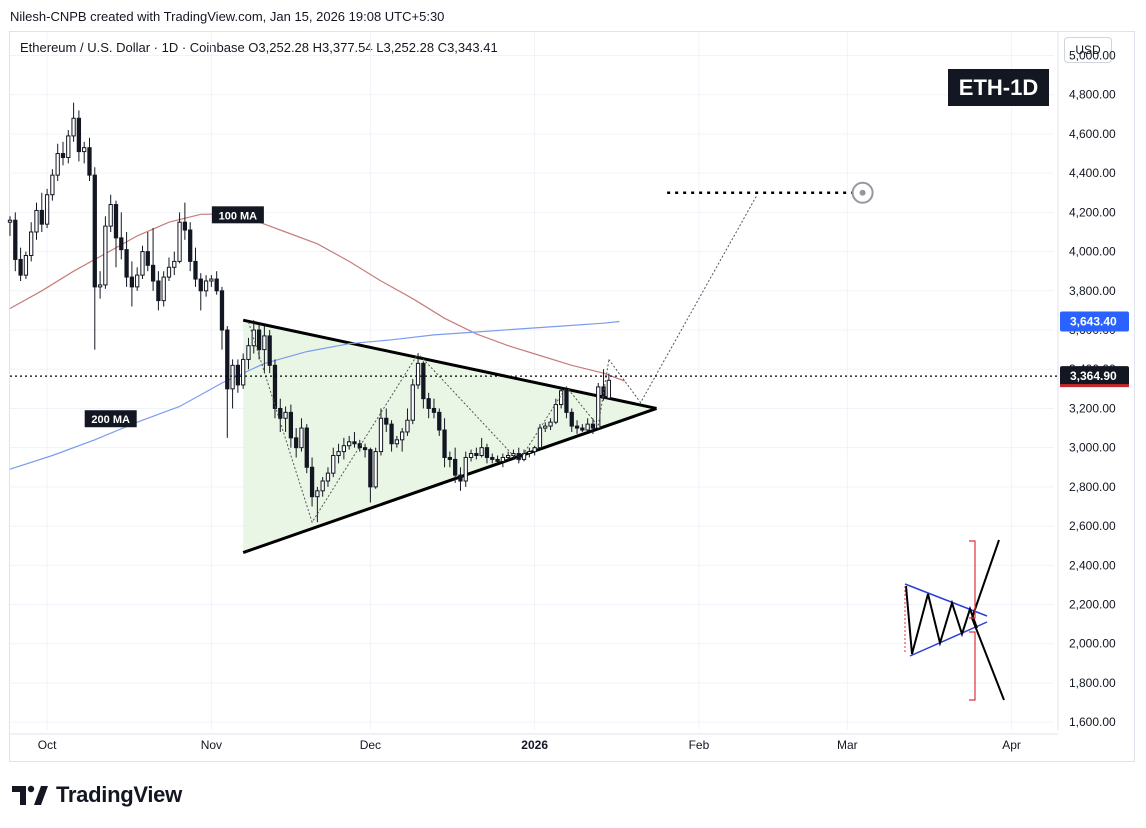 The width and height of the screenshot is (1146, 828). Describe the element at coordinates (847, 745) in the screenshot. I see `time-tick-label: Mar` at that location.